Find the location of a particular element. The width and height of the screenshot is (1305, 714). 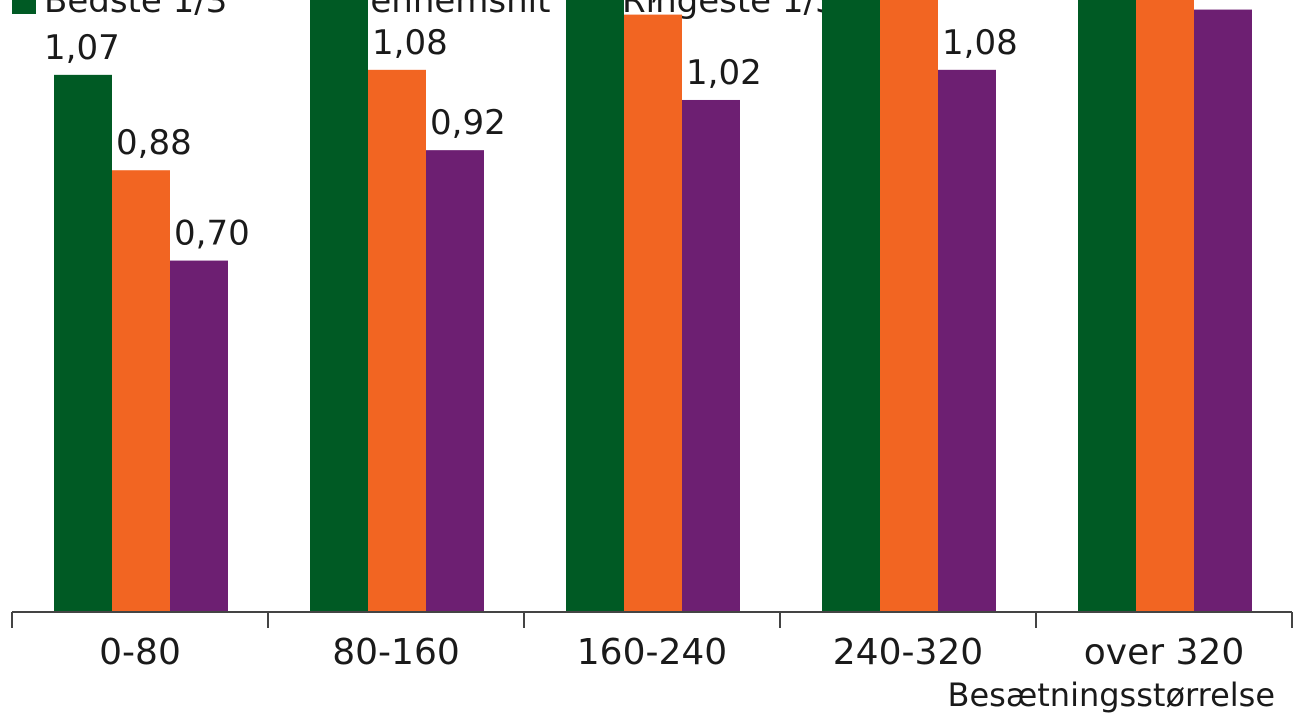

category-label-1: 0-80 is located at coordinates (140, 652).